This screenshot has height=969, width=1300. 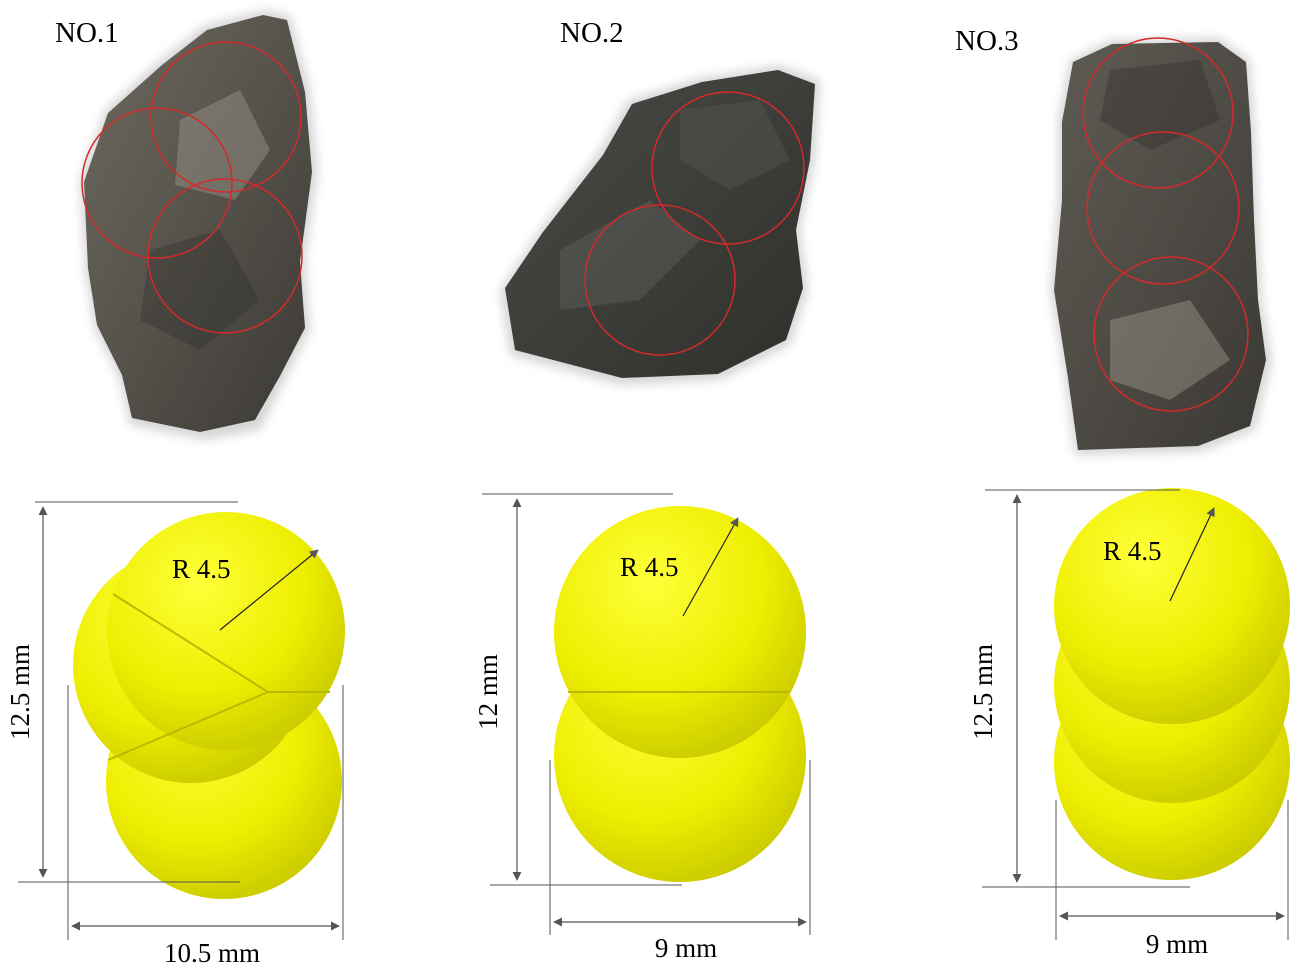 I want to click on width-label-1: 10.5 mm, so click(x=212, y=953).